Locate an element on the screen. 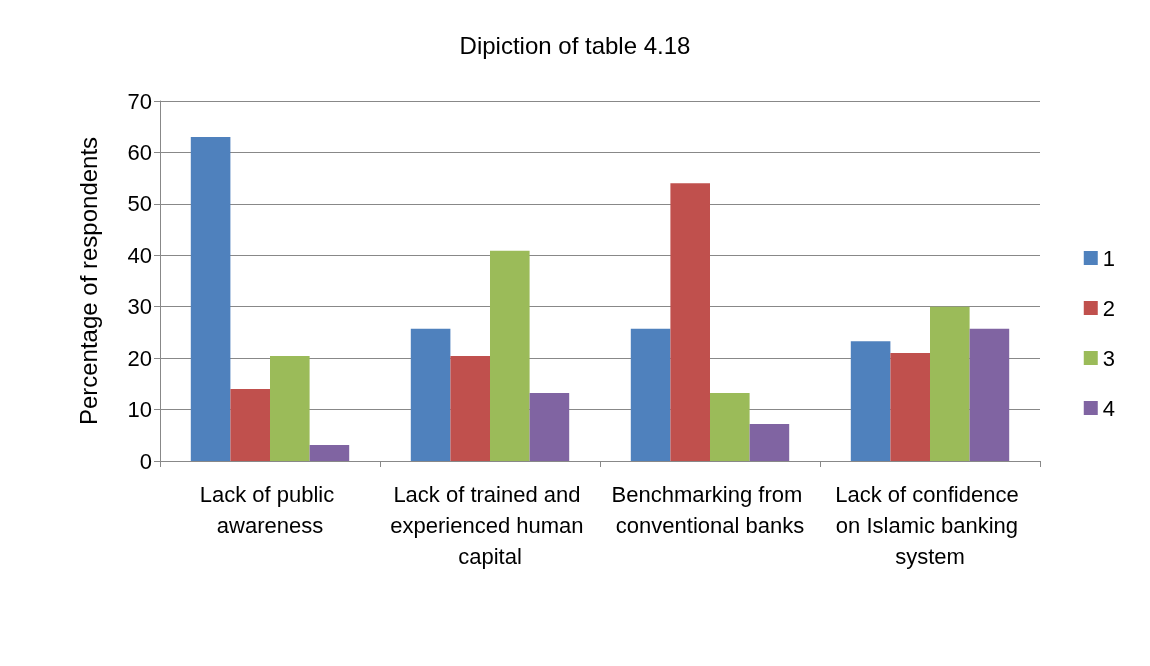 The image size is (1150, 666). x-tick-label: Benchmarking from conventional banks is located at coordinates (710, 510).